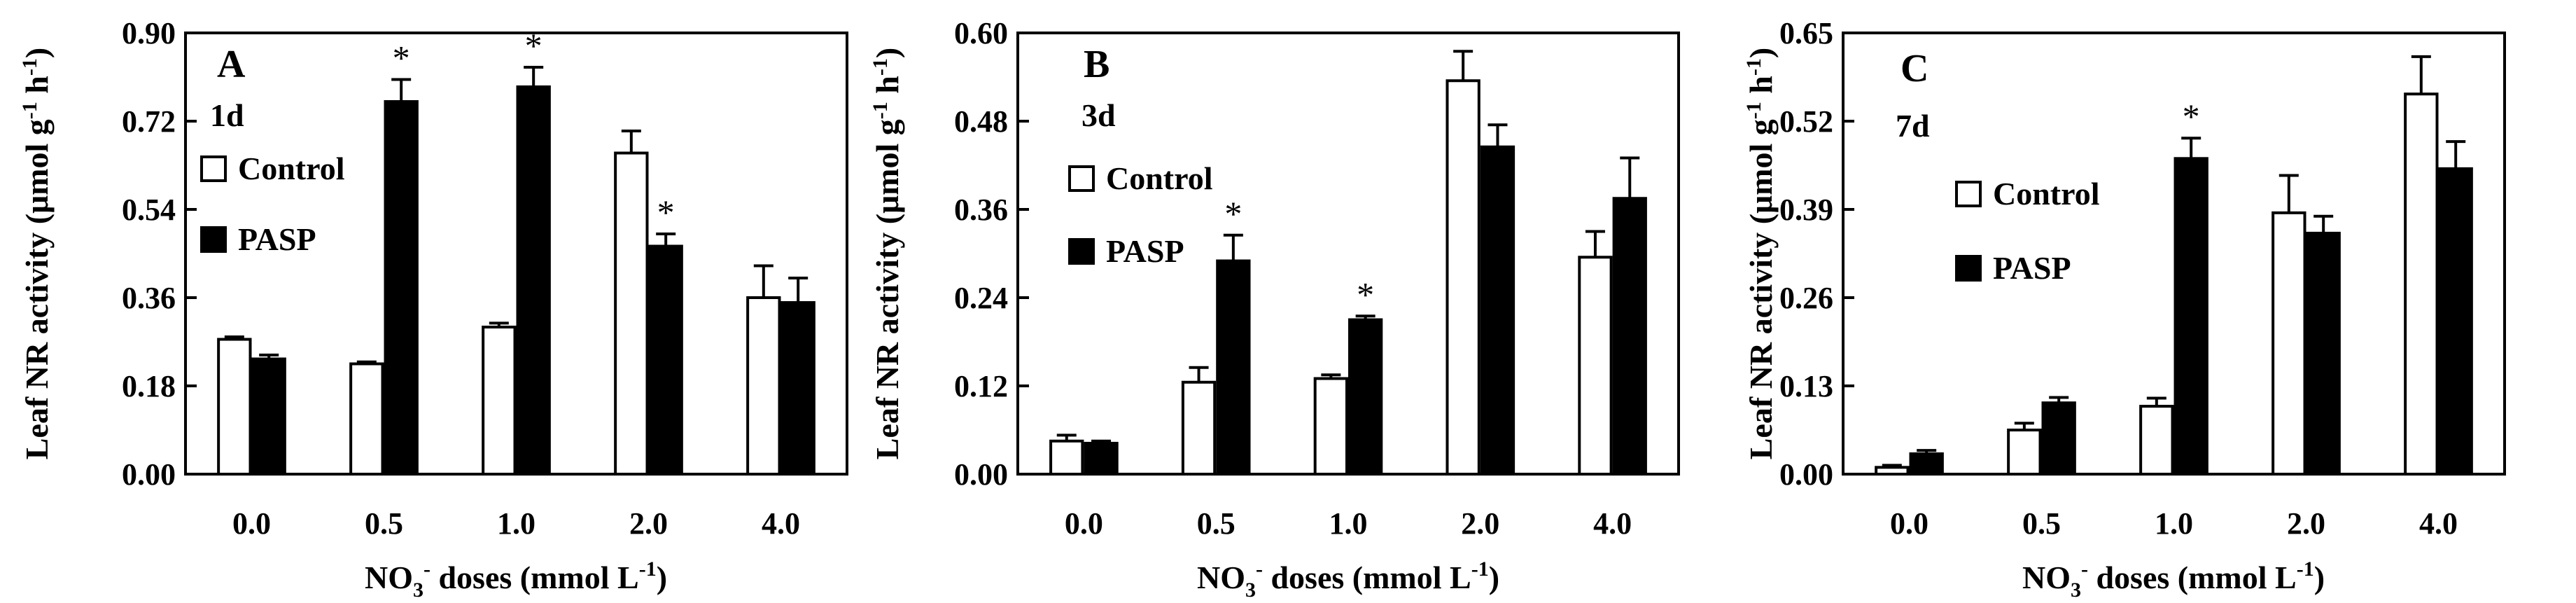  Describe the element at coordinates (149, 121) in the screenshot. I see `y-tick-label: 0.72` at that location.